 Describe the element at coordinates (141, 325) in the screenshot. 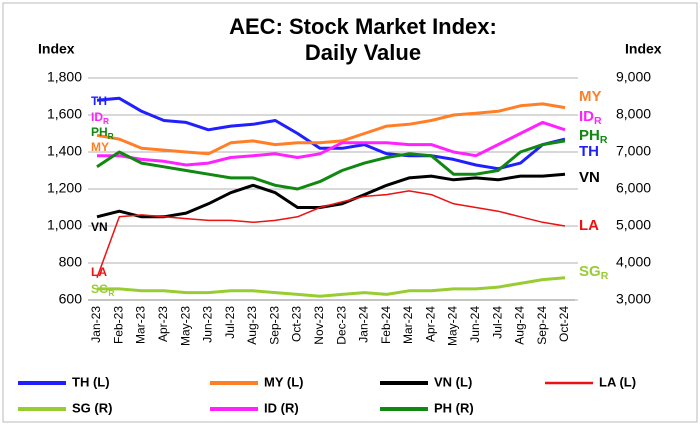

I see `x-tick-label: Mar-23` at that location.